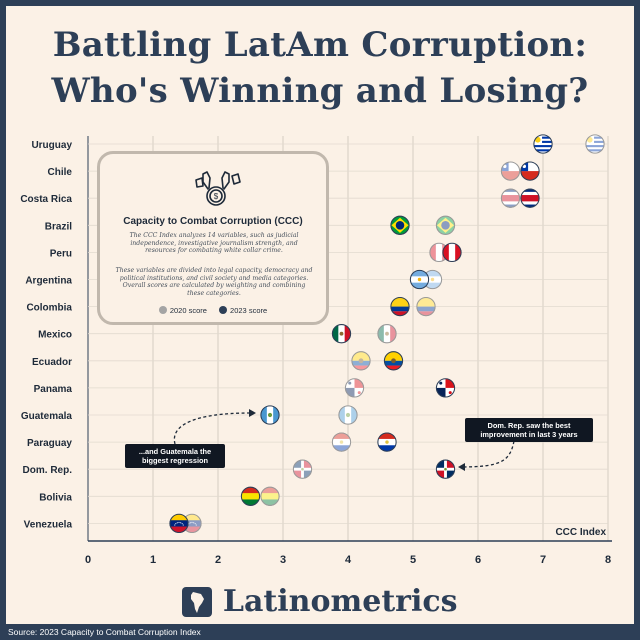 This screenshot has height=640, width=640. Describe the element at coordinates (478, 560) in the screenshot. I see `x-tick-label-6: 6` at that location.